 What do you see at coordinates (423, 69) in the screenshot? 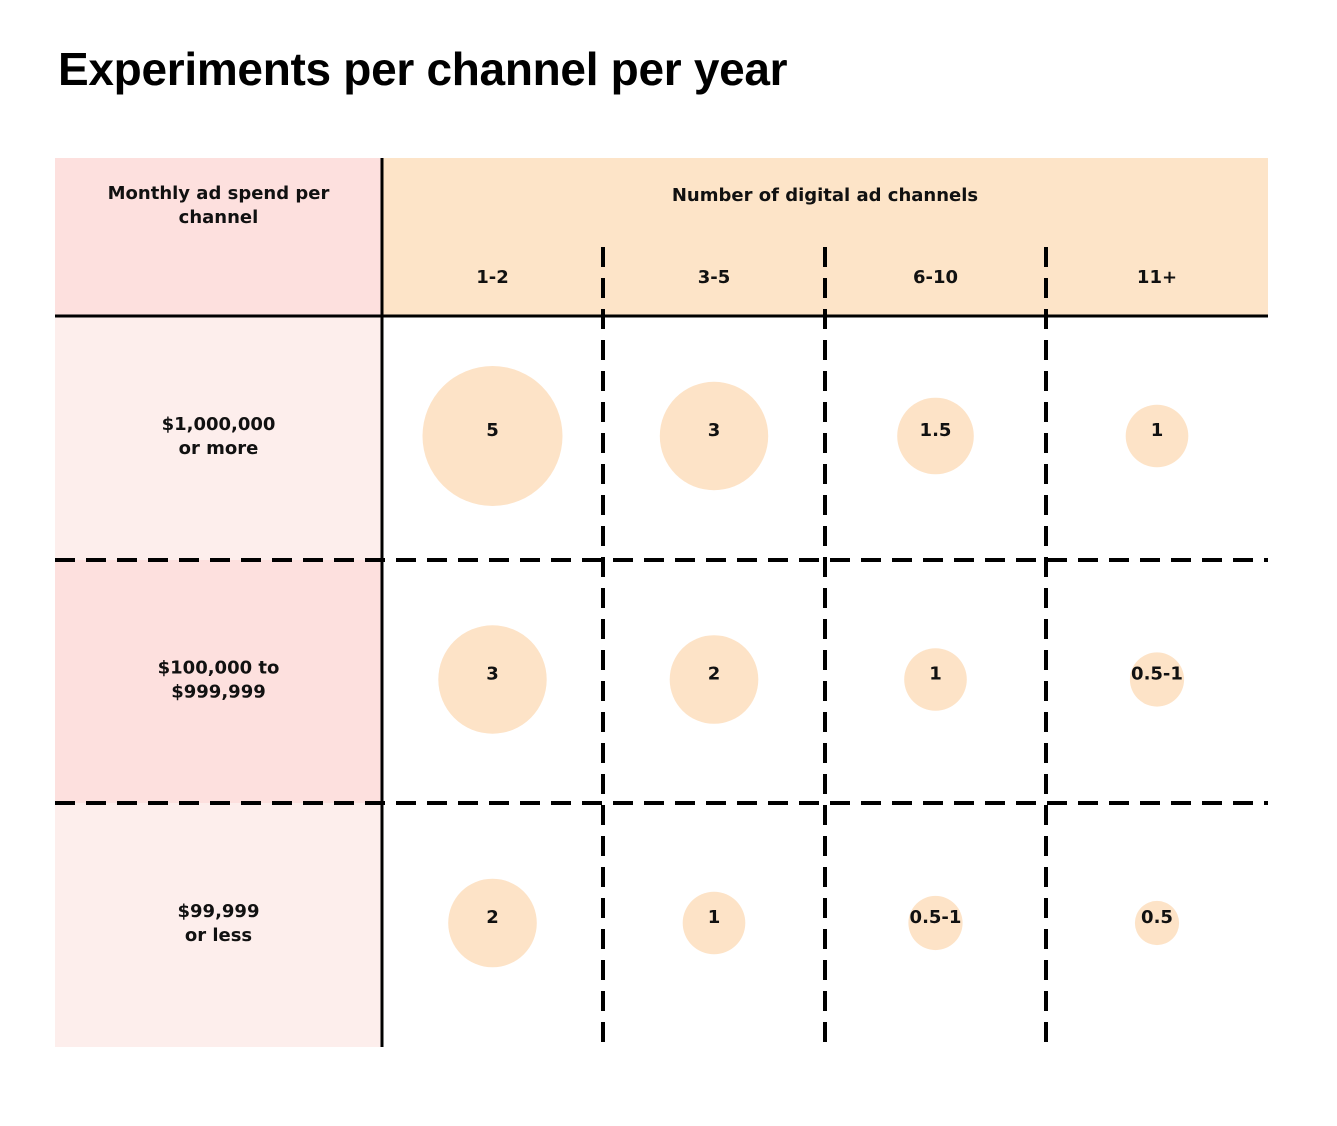
I see `chart-title: Experiments per channel per year` at bounding box center [423, 69].